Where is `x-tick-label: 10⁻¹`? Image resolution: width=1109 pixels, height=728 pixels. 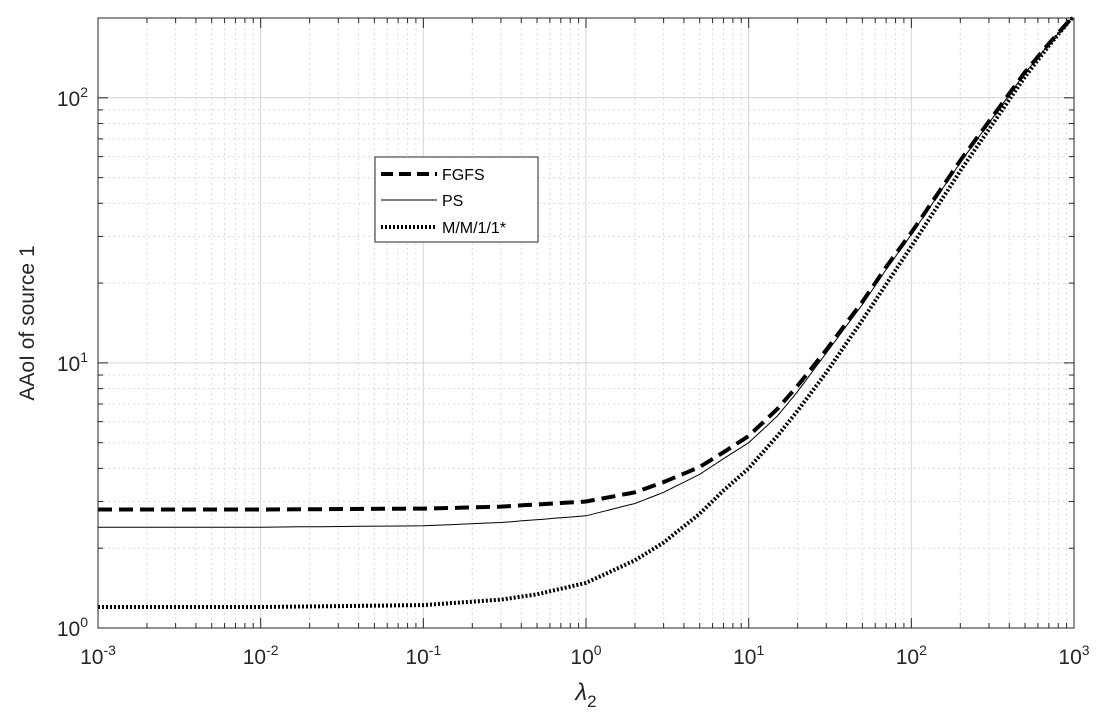
x-tick-label: 10⁻¹ is located at coordinates (423, 655).